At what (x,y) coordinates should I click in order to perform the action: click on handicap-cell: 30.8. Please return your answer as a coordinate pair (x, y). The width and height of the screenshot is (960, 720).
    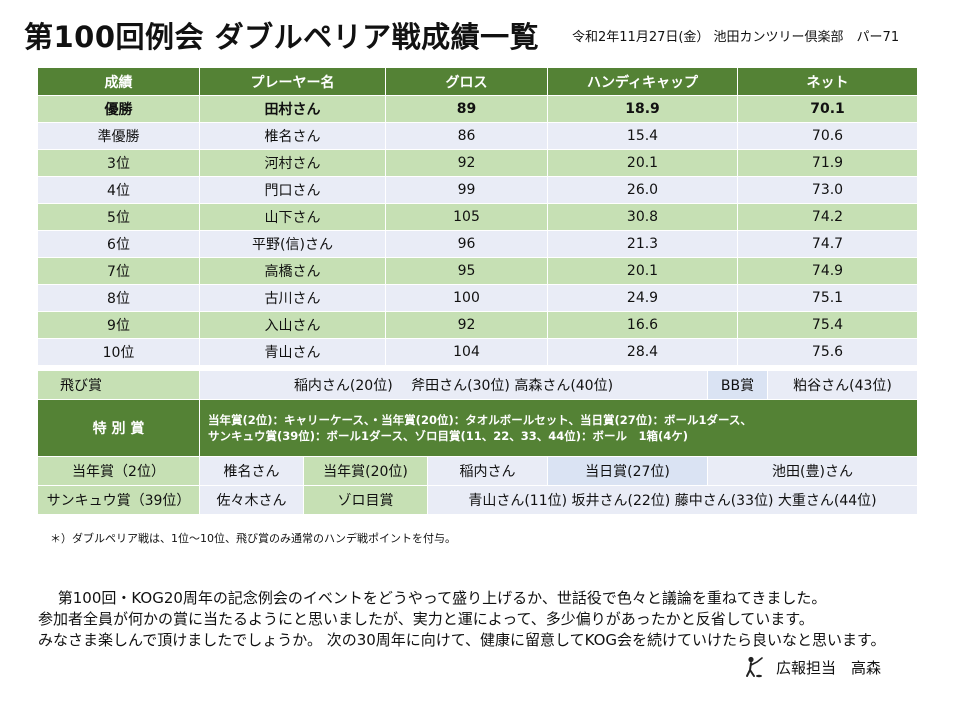
    Looking at the image, I should click on (642, 217).